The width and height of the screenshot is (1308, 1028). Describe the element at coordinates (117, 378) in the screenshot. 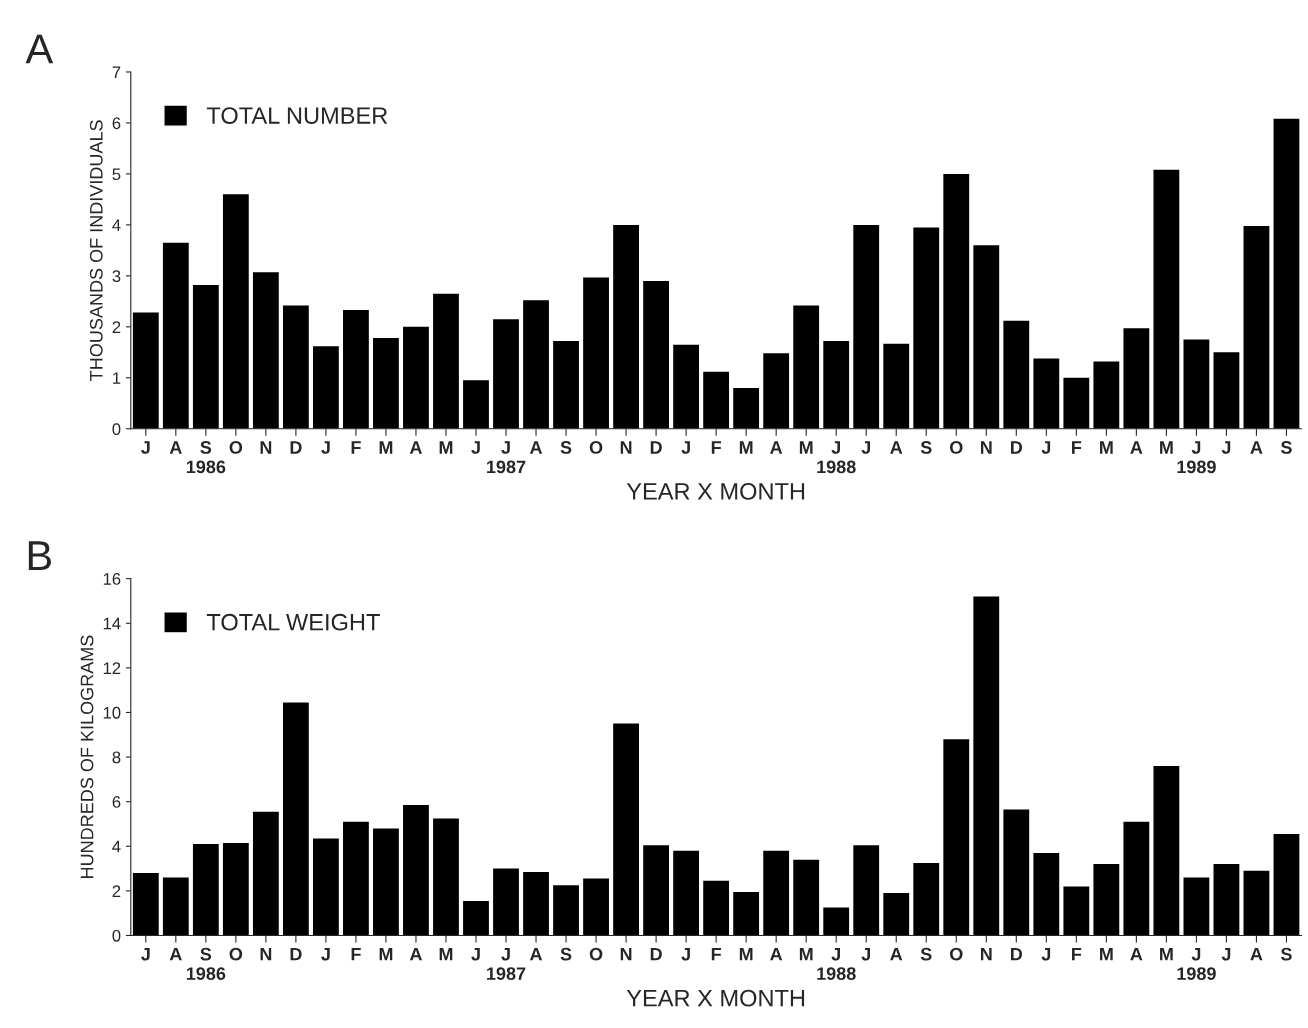

I see `y-tick-label: 1` at that location.